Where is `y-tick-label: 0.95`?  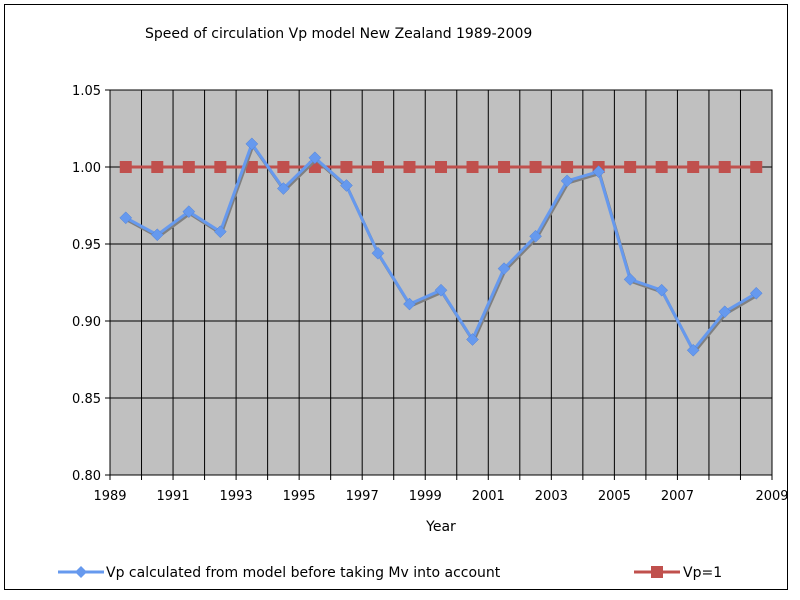 y-tick-label: 0.95 is located at coordinates (86, 245).